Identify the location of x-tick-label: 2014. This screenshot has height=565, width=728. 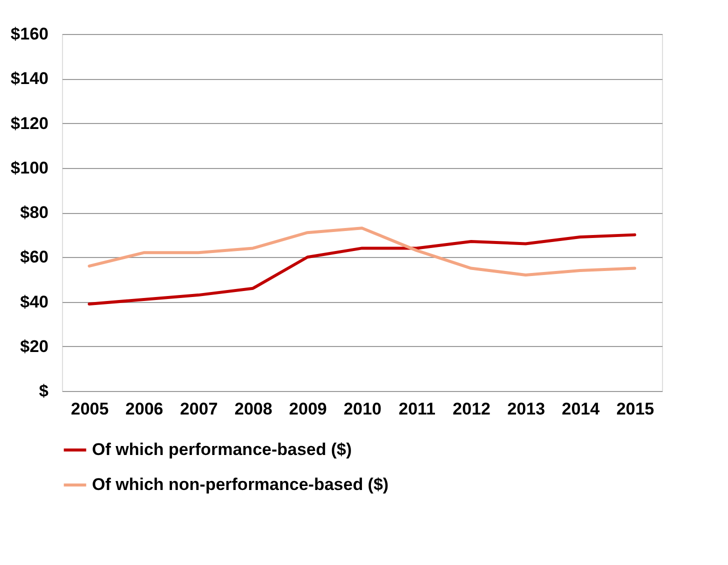
(581, 409).